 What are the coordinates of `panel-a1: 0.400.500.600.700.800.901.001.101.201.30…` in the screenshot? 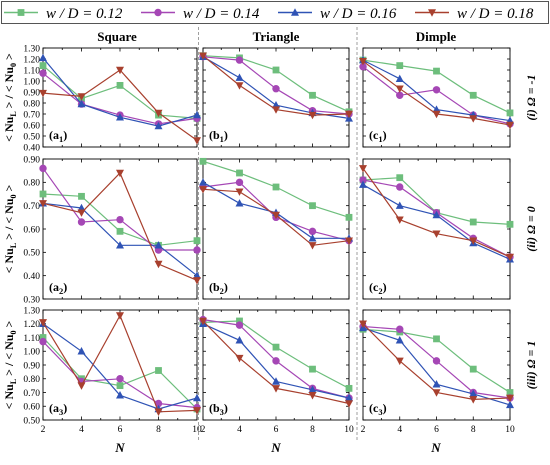 It's located at (112, 98).